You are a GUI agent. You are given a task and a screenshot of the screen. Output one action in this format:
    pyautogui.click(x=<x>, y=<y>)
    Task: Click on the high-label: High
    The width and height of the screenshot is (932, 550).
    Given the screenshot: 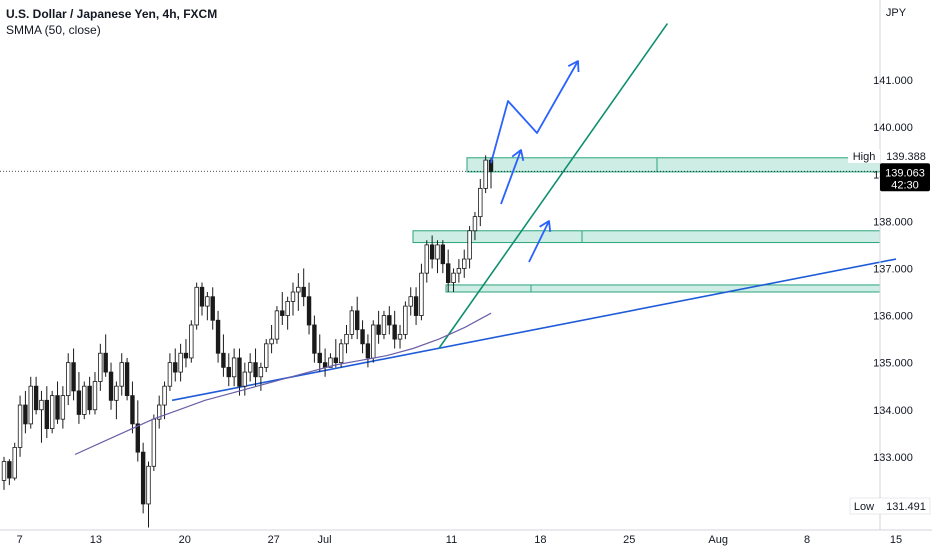 What is the action you would take?
    pyautogui.click(x=864, y=157)
    